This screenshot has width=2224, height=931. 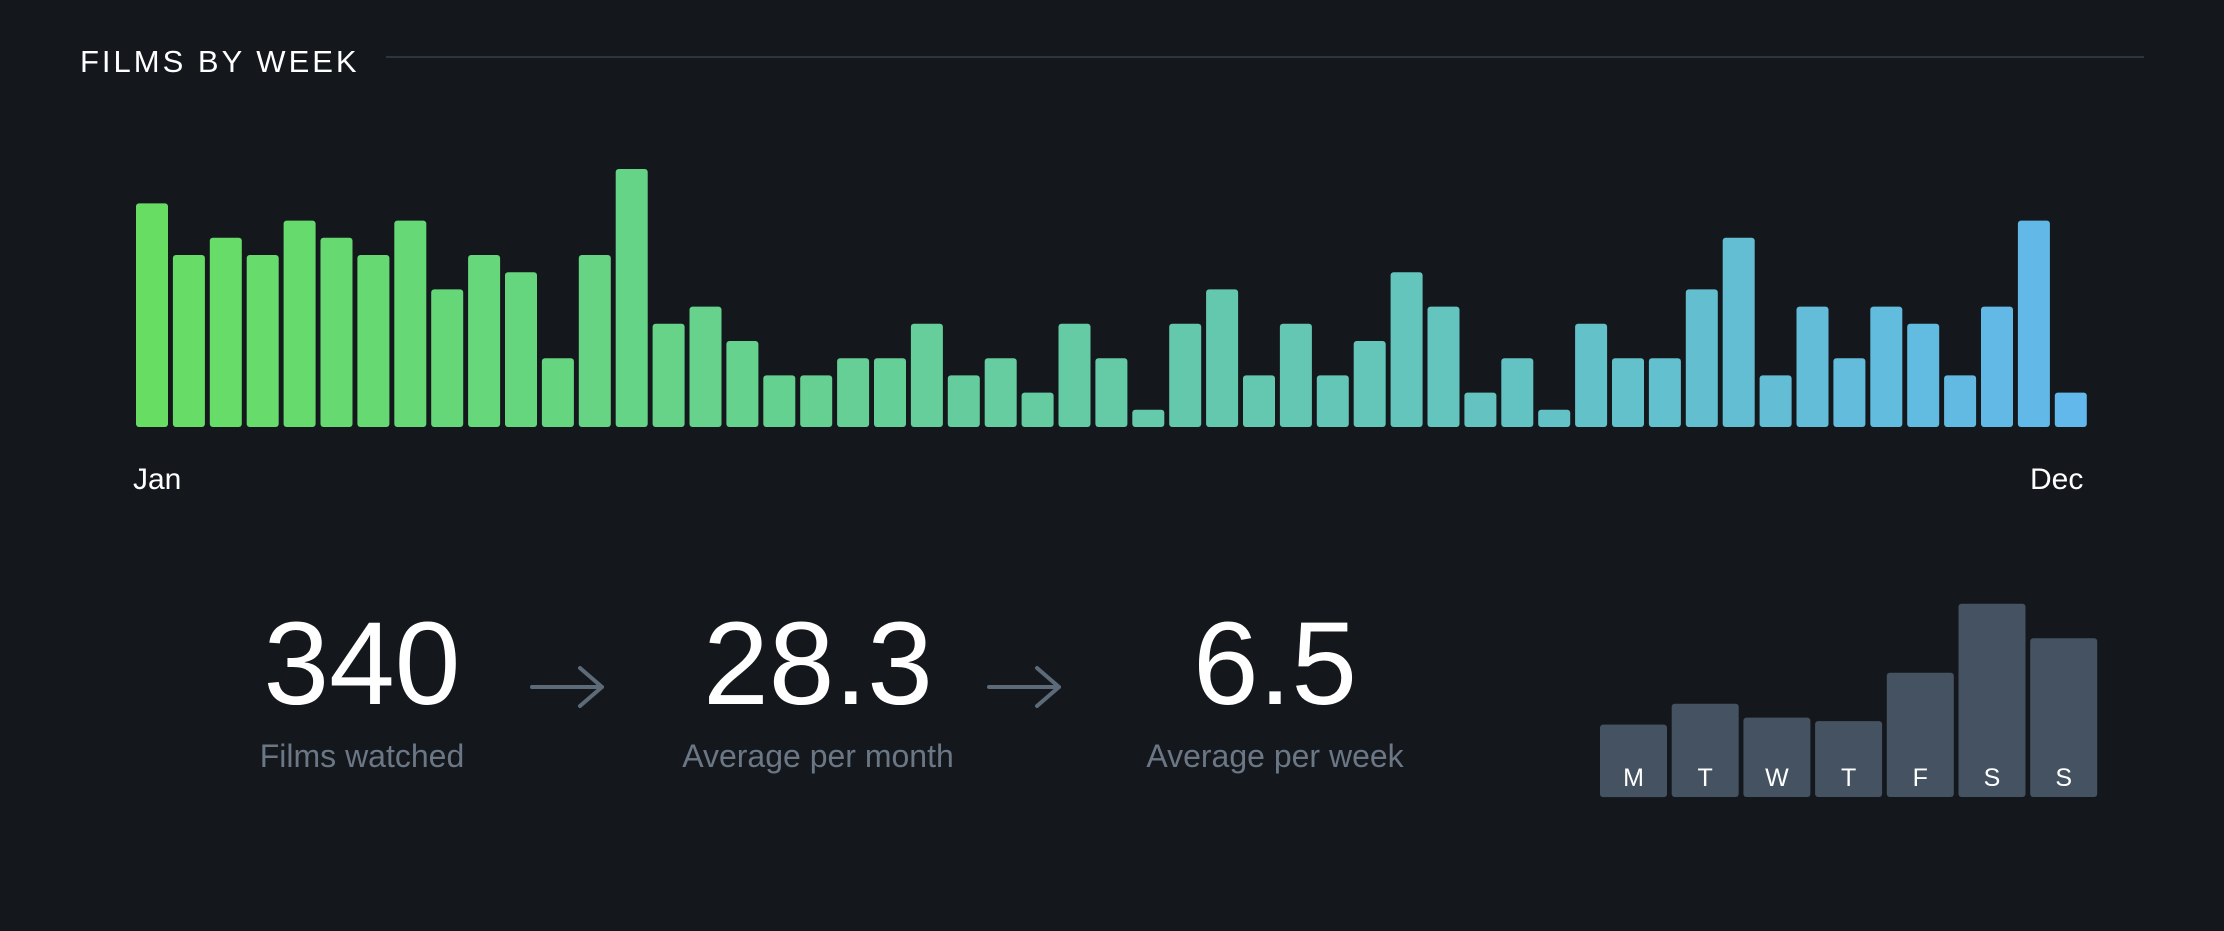 I want to click on axis-end-label: Dec, so click(x=2057, y=479).